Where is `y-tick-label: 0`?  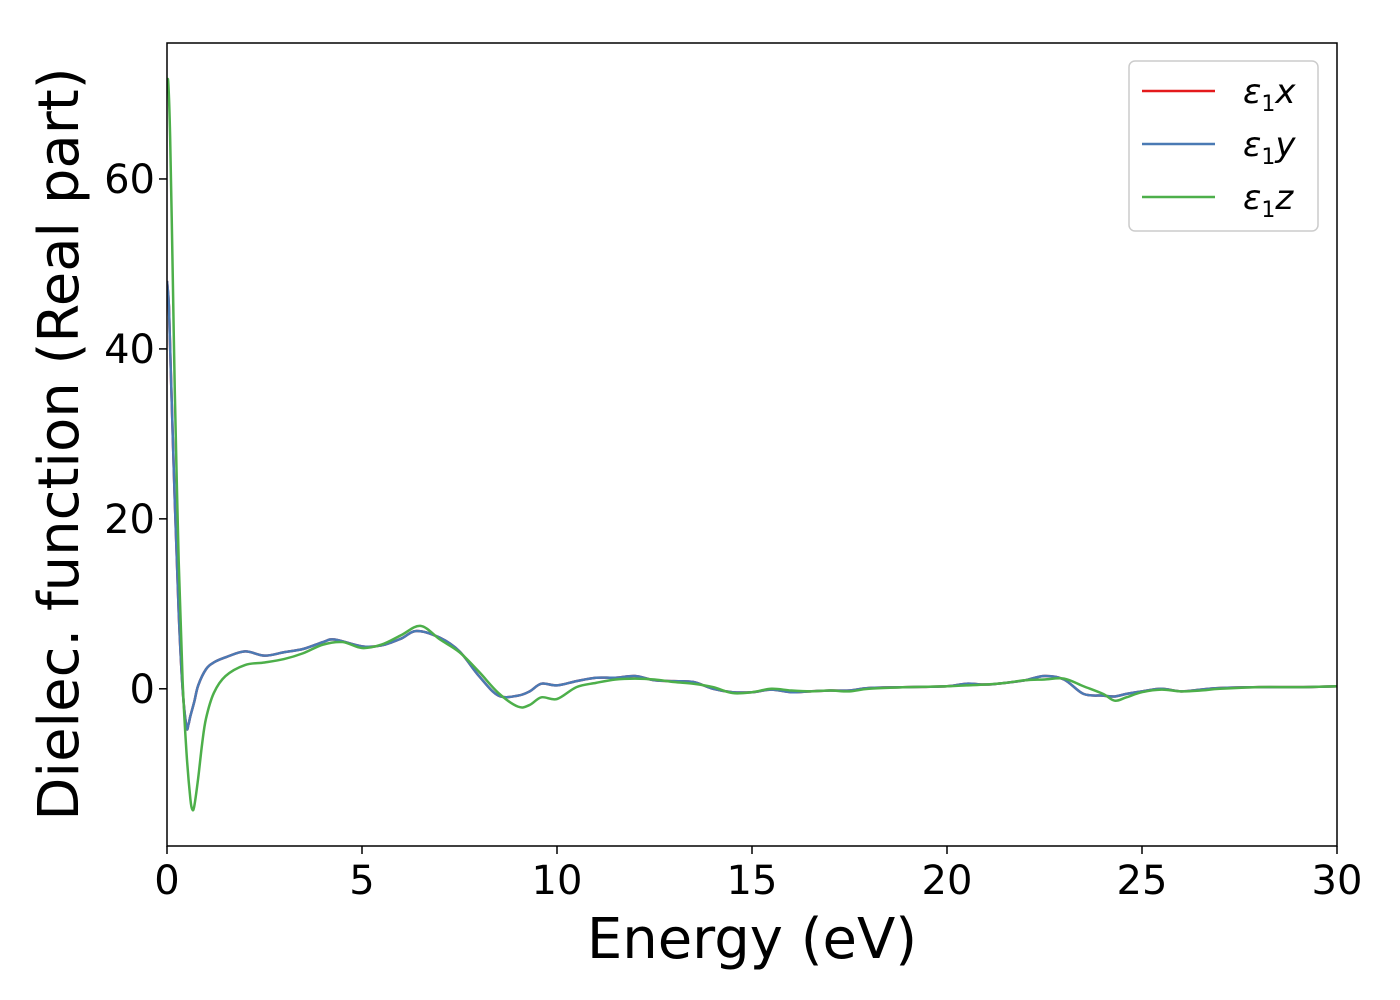
y-tick-label: 0 is located at coordinates (142, 690).